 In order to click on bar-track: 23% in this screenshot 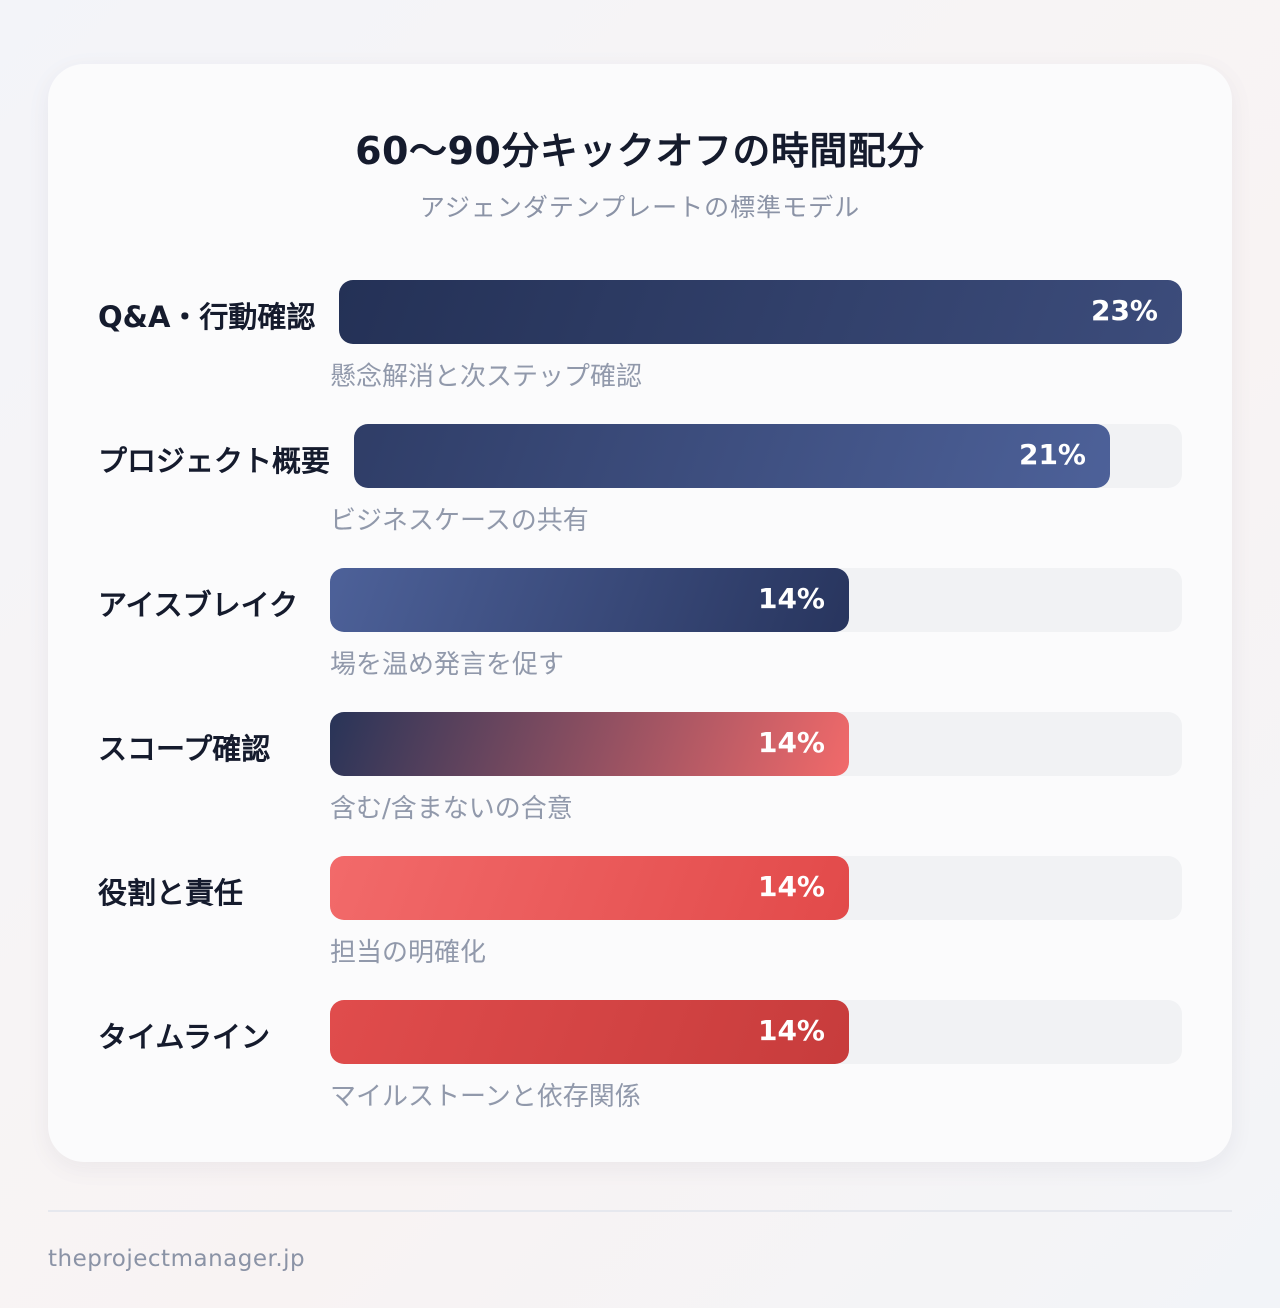, I will do `click(760, 312)`.